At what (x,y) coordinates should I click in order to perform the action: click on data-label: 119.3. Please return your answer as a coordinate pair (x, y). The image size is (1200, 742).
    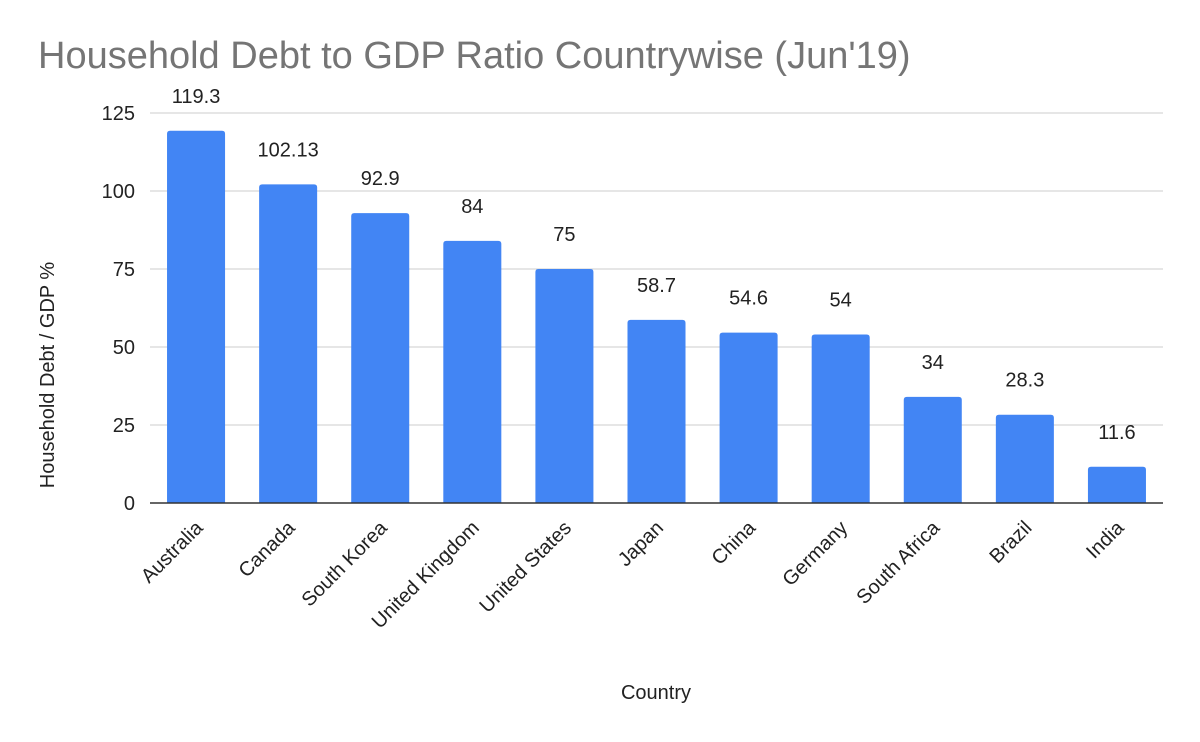
    Looking at the image, I should click on (196, 97).